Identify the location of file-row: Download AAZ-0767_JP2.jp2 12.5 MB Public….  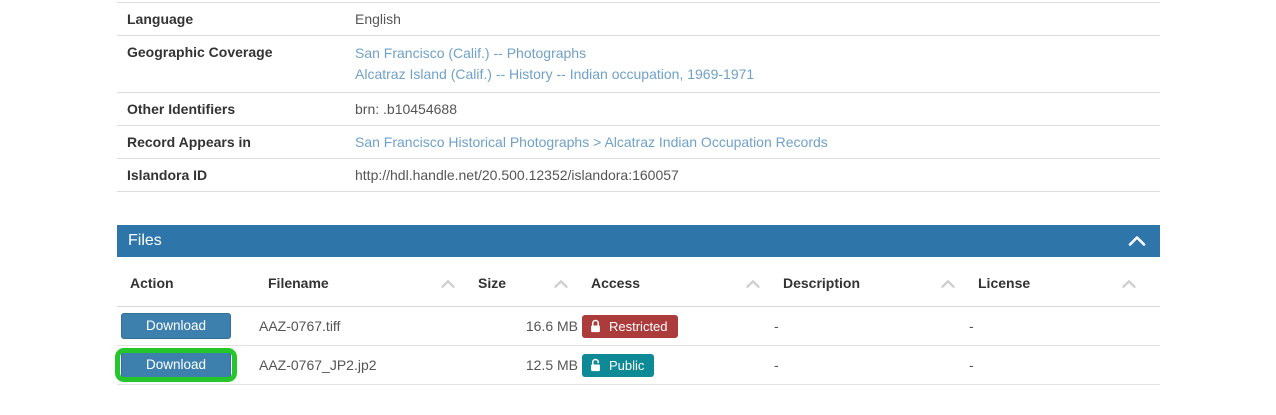
(638, 365).